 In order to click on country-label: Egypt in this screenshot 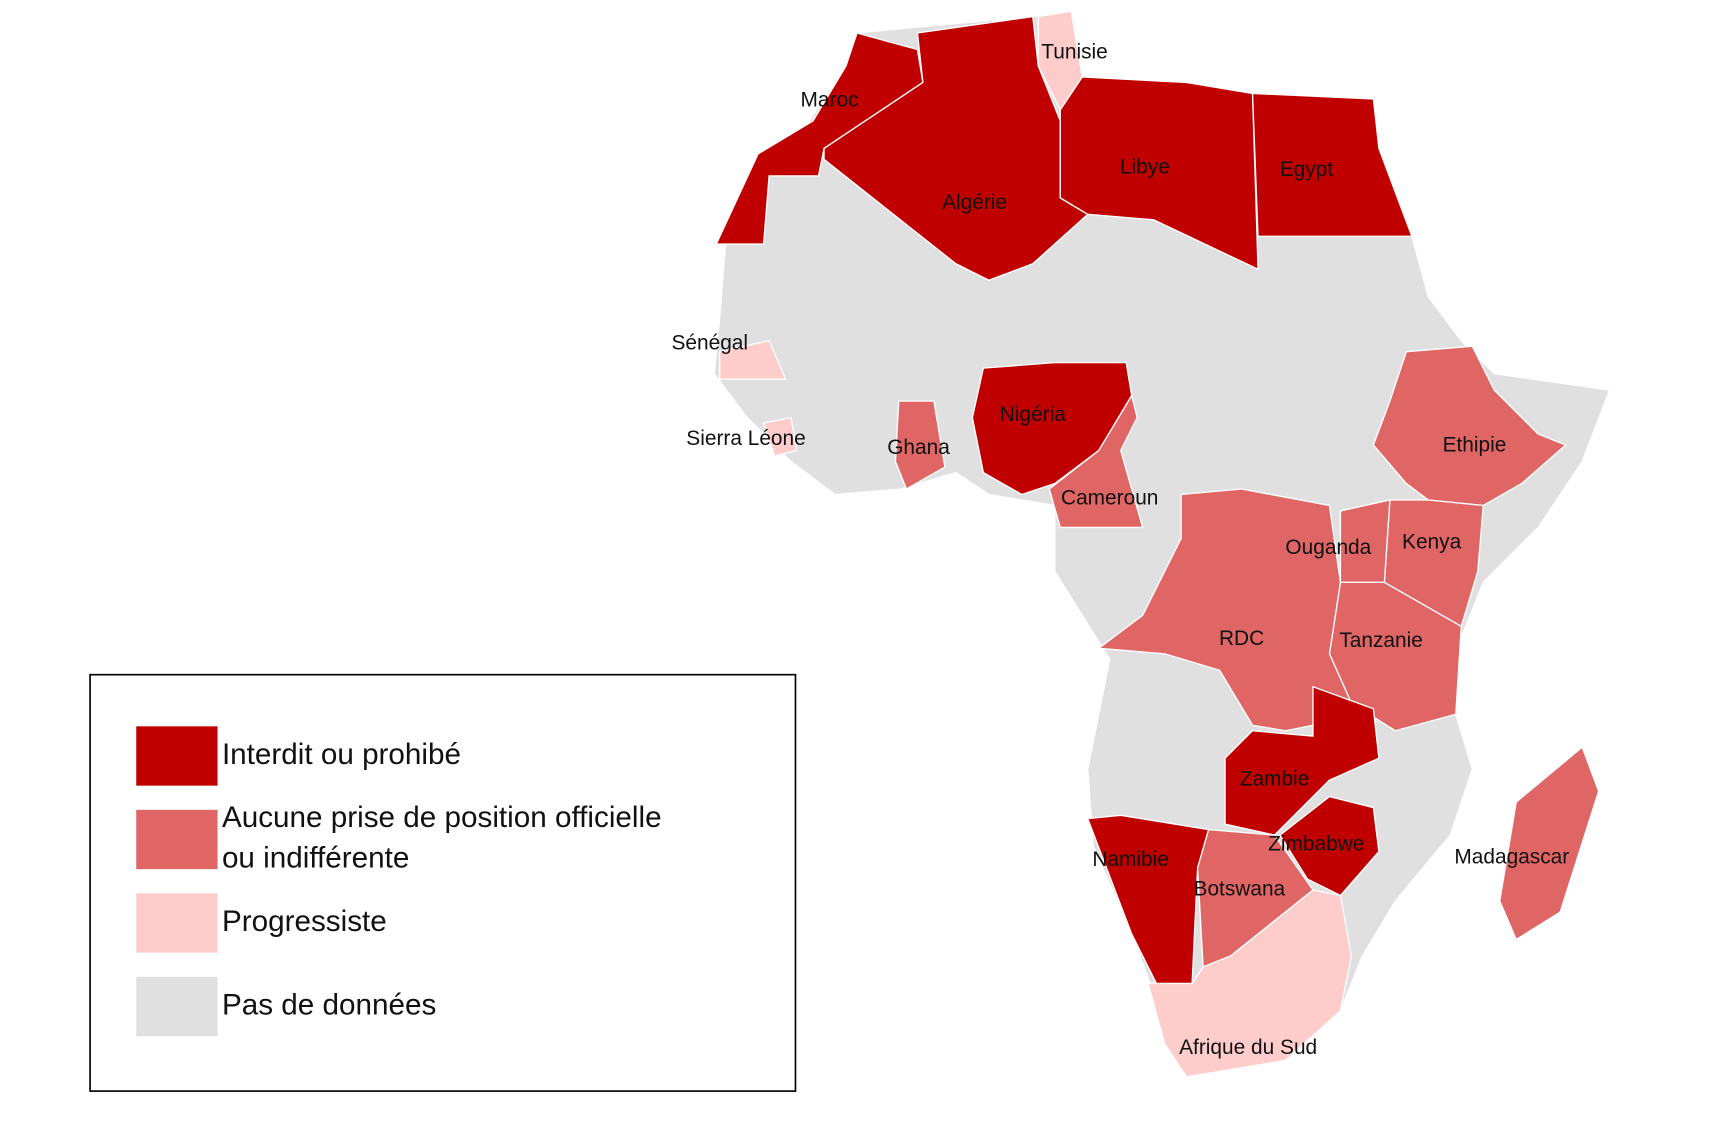, I will do `click(1307, 169)`.